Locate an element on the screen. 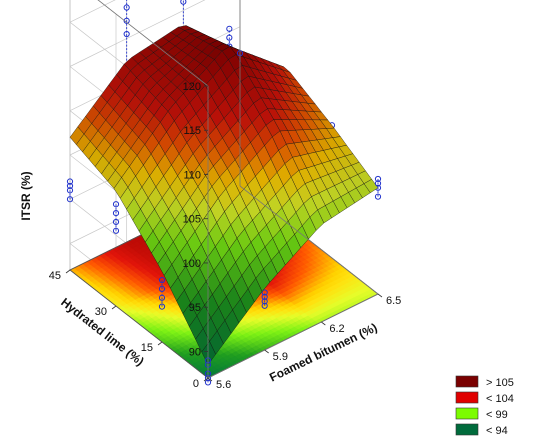  y-tick-label: 0 is located at coordinates (196, 384).